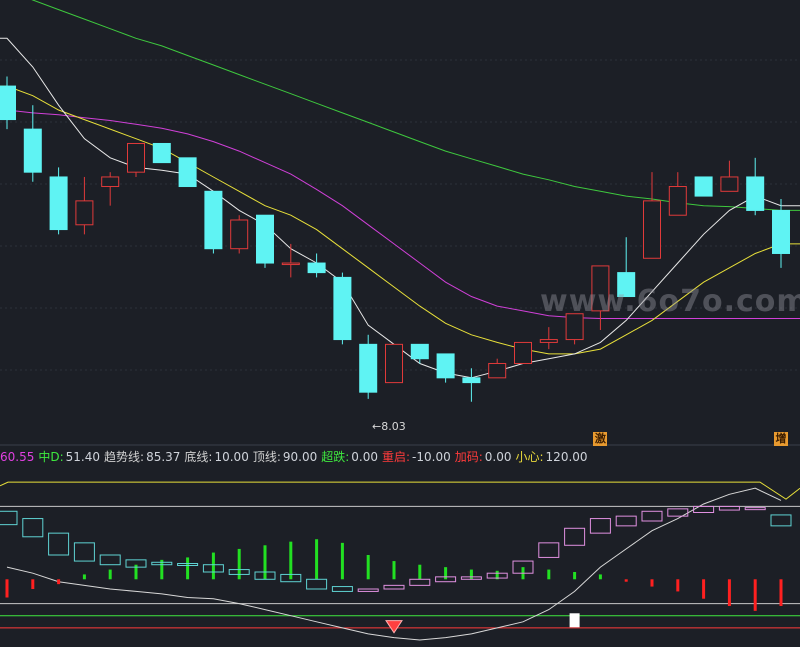 The image size is (800, 647). Describe the element at coordinates (394, 627) in the screenshot. I see `restart-marker` at that location.